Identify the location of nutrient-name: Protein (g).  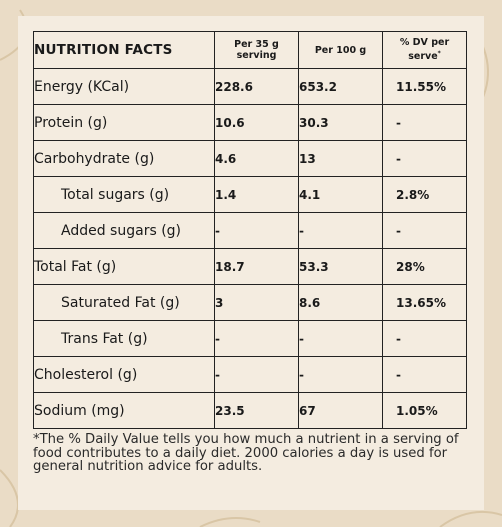
(124, 122).